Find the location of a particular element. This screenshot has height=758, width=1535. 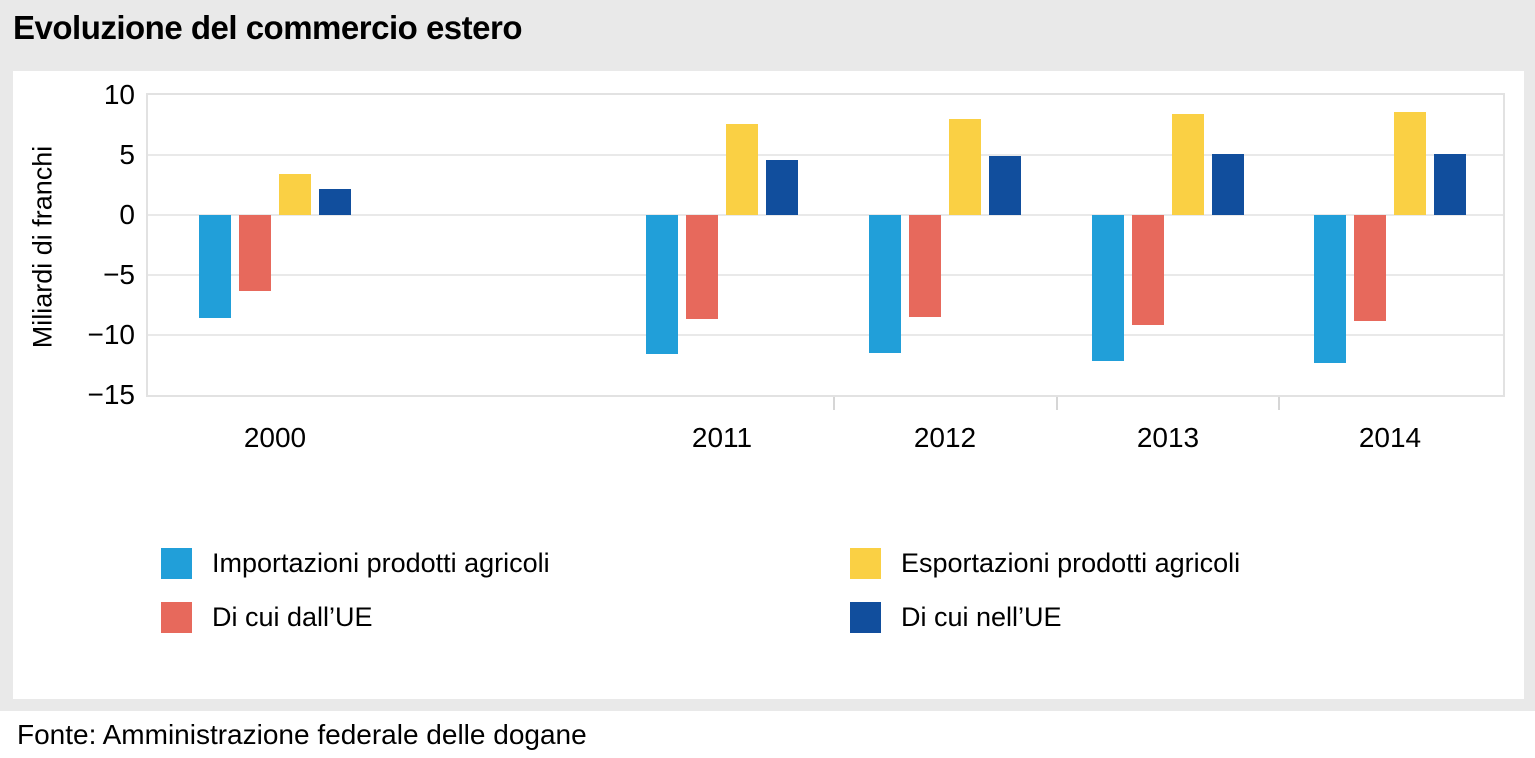

bar-esportazioni-prodotti-agricoli-2000 is located at coordinates (295, 194).